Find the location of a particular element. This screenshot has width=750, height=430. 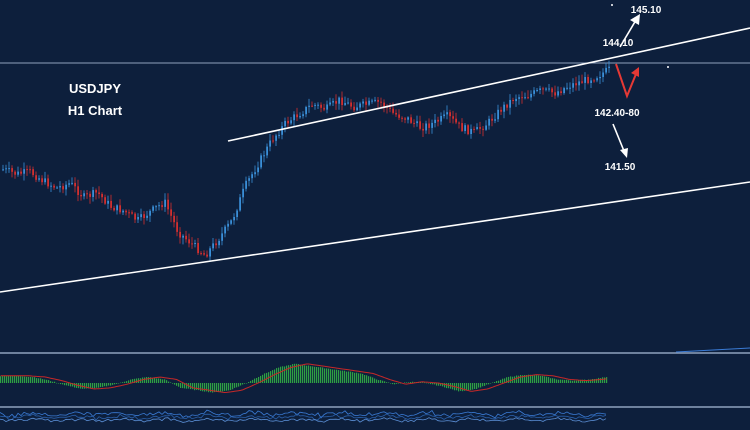

macd-pane is located at coordinates (304, 378).